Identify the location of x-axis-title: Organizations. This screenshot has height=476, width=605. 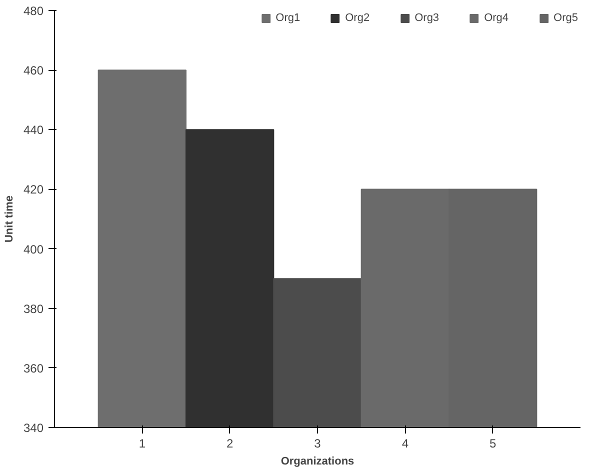
(317, 462).